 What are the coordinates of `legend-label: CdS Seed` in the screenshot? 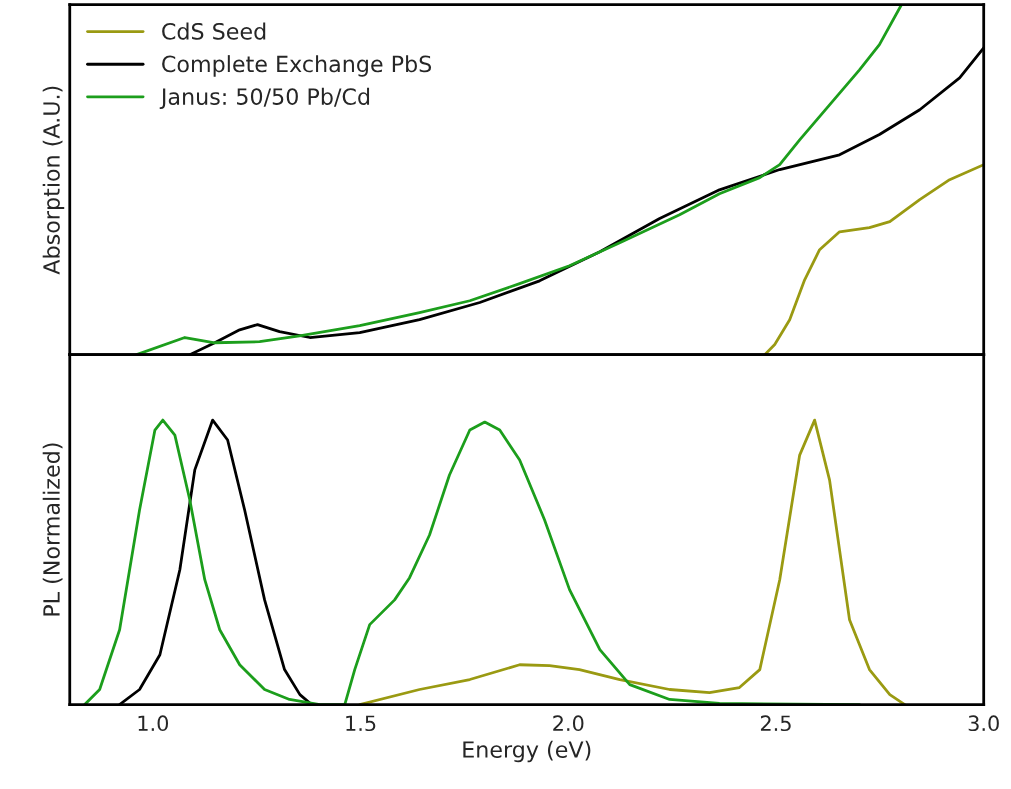 It's located at (214, 31).